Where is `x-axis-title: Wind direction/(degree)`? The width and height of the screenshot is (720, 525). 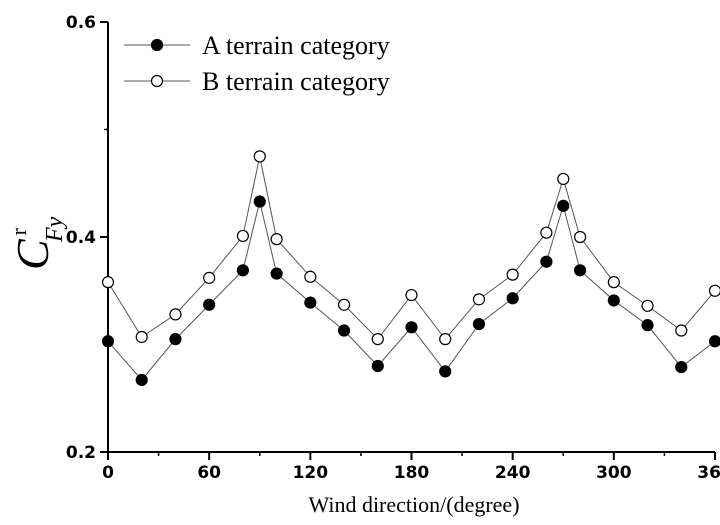
x-axis-title: Wind direction/(degree) is located at coordinates (413, 504).